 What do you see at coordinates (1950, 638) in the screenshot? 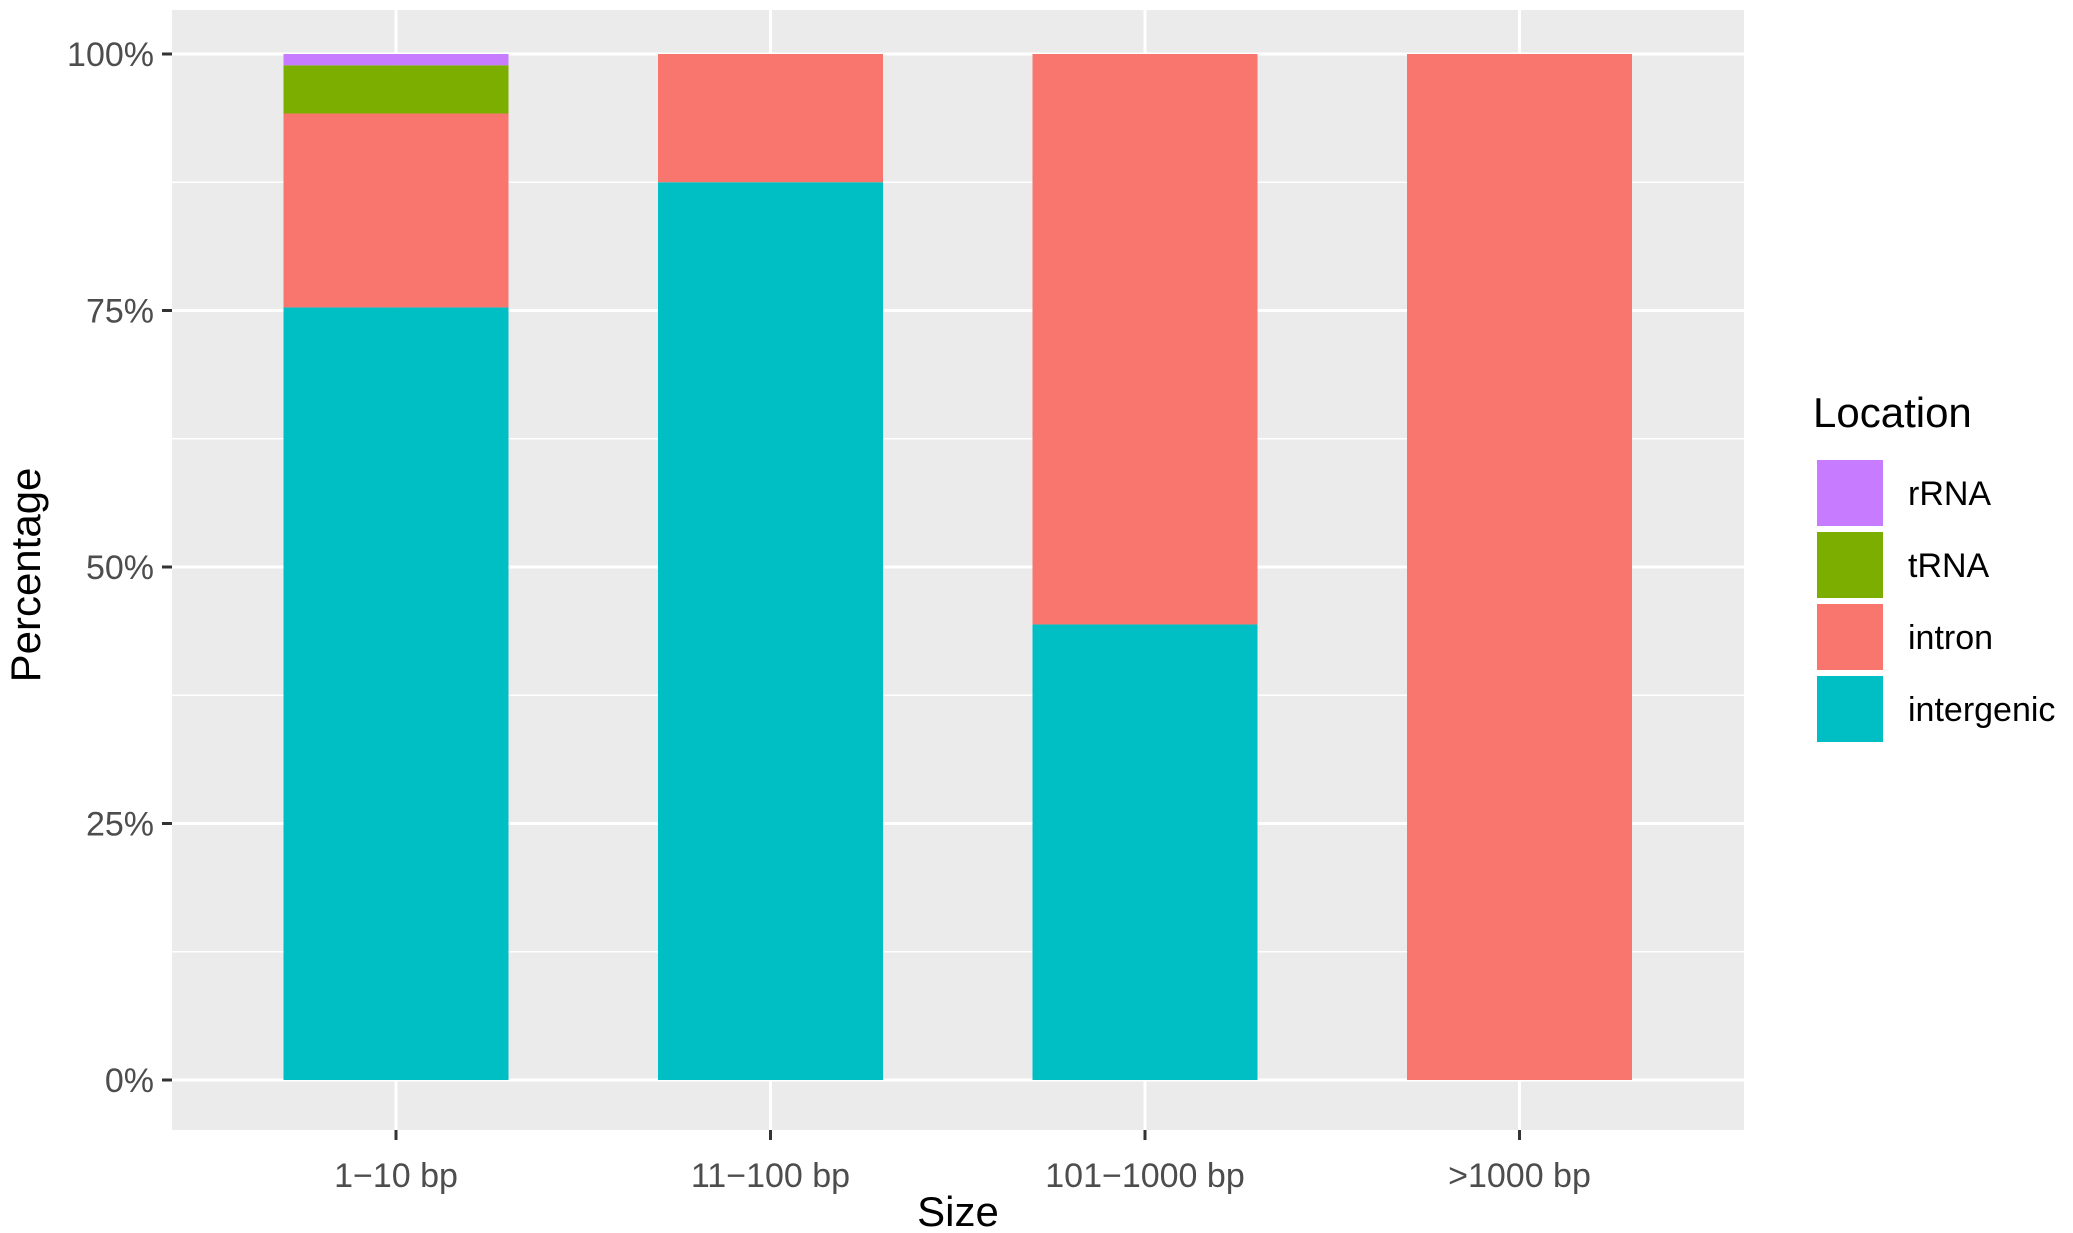
I see `legend-label: intron` at bounding box center [1950, 638].